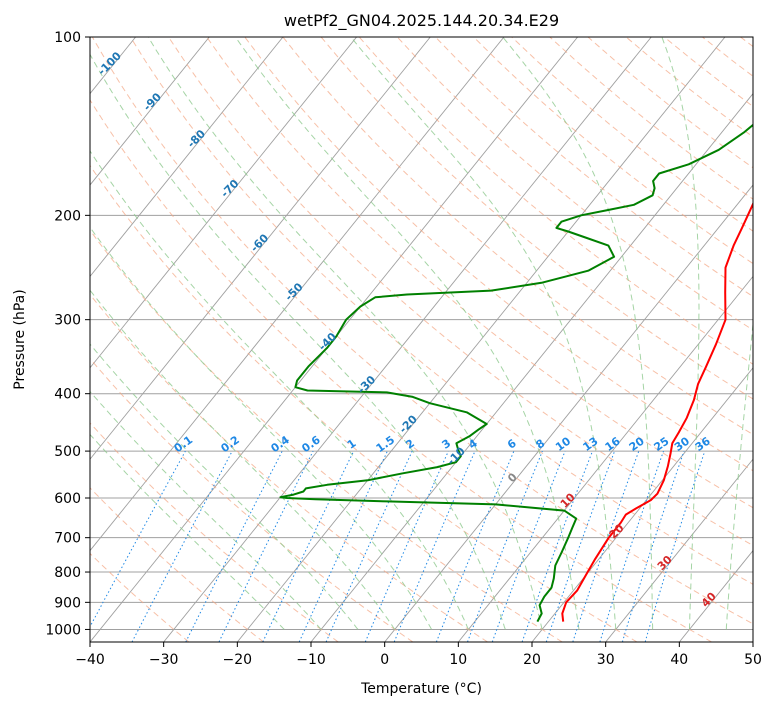  Describe the element at coordinates (532, 660) in the screenshot. I see `x-tick-label: 20` at that location.